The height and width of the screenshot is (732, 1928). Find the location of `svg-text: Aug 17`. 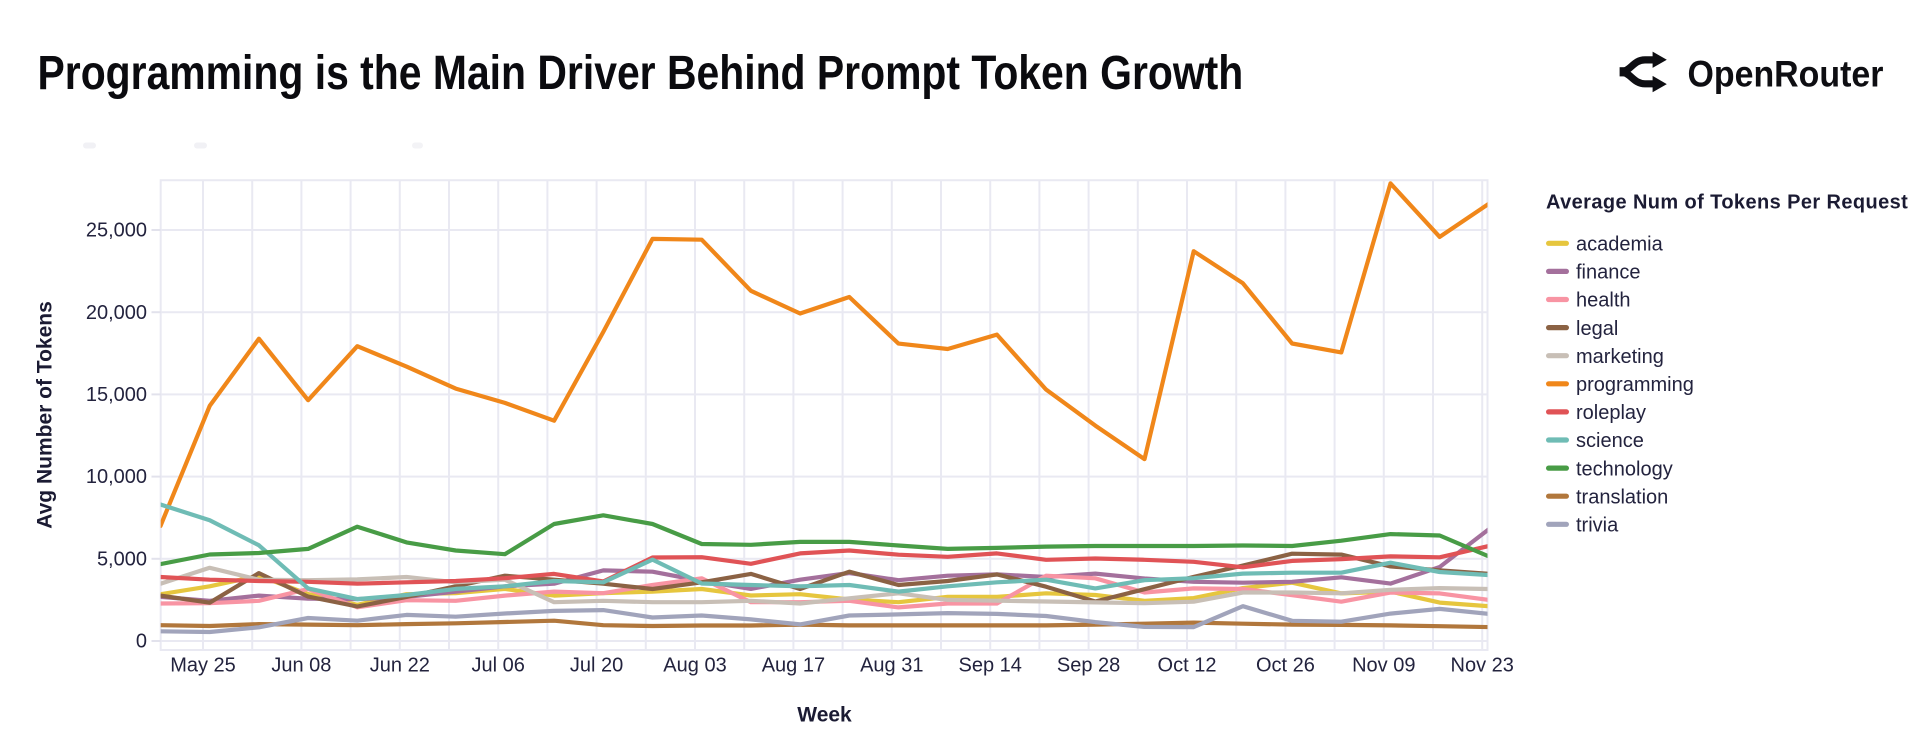

svg-text: Aug 17 is located at coordinates (793, 665).